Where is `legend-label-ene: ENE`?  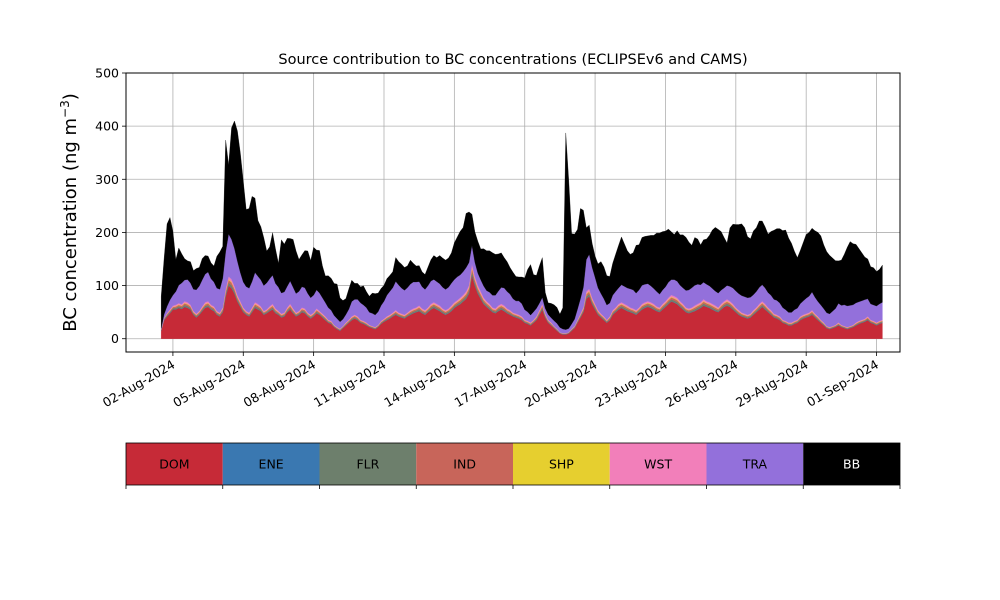
legend-label-ene: ENE is located at coordinates (271, 464).